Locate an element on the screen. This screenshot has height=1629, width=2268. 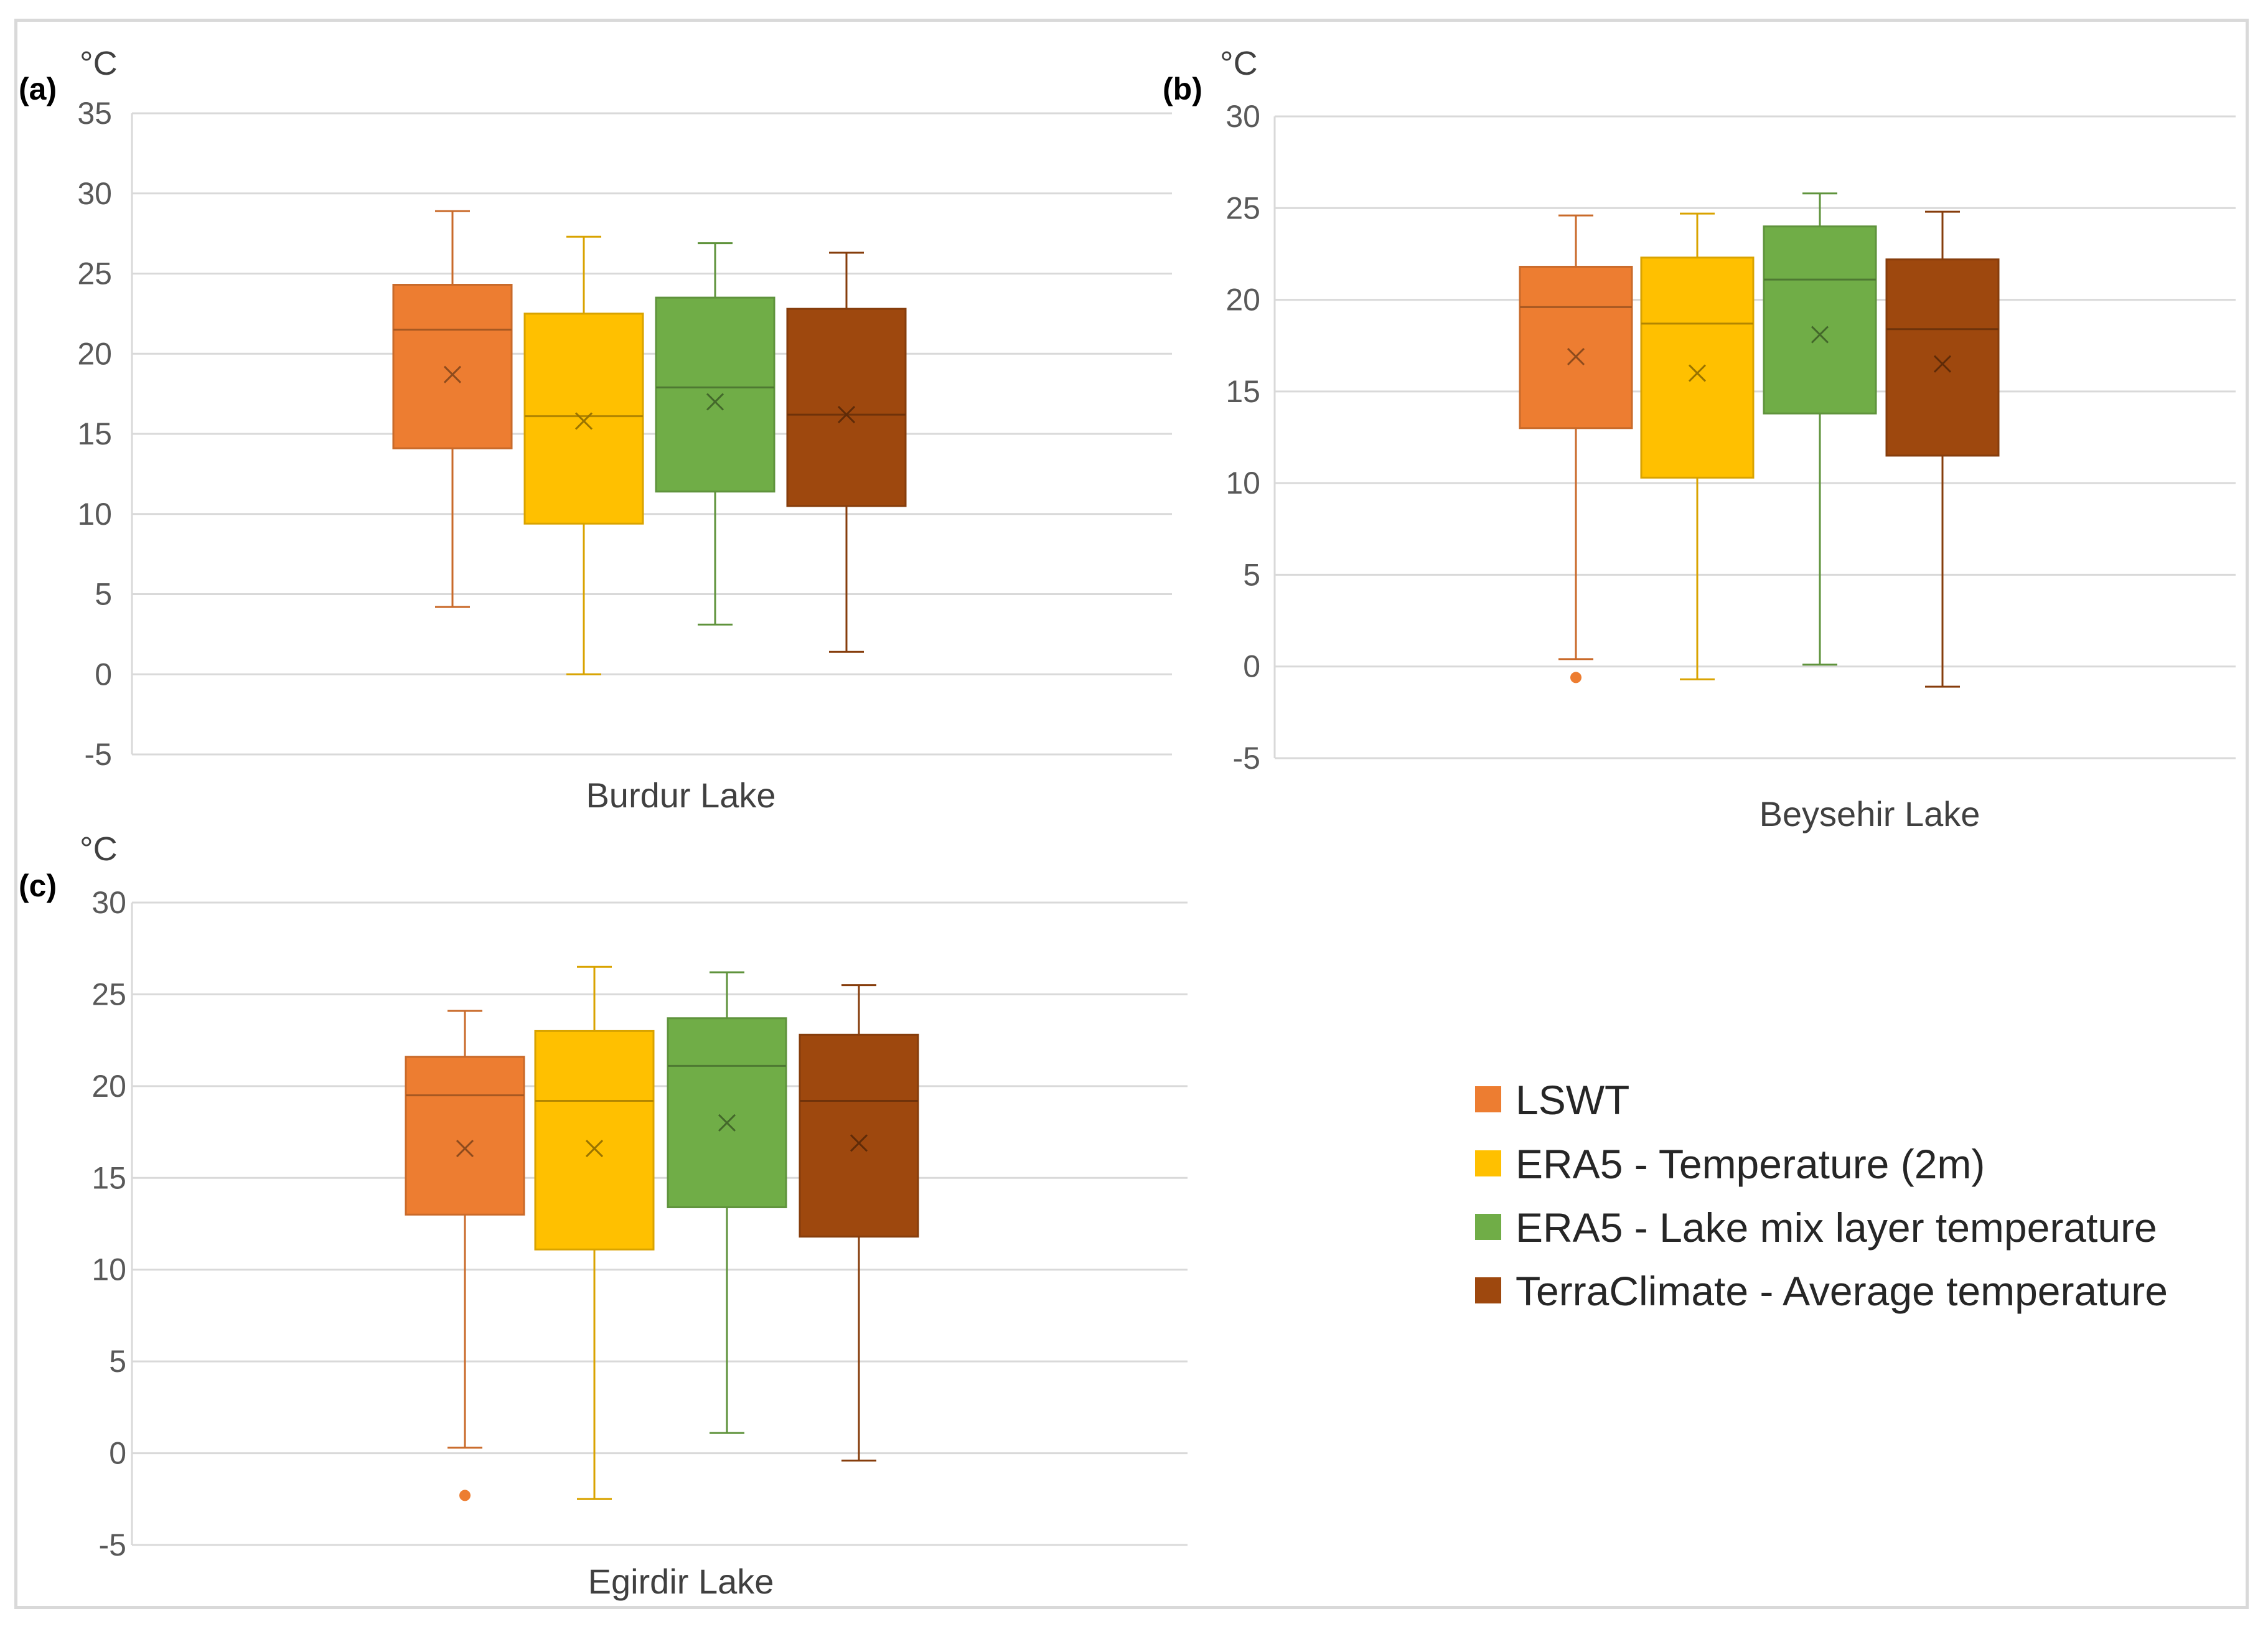
panel-label-b: (b) is located at coordinates (1182, 89).